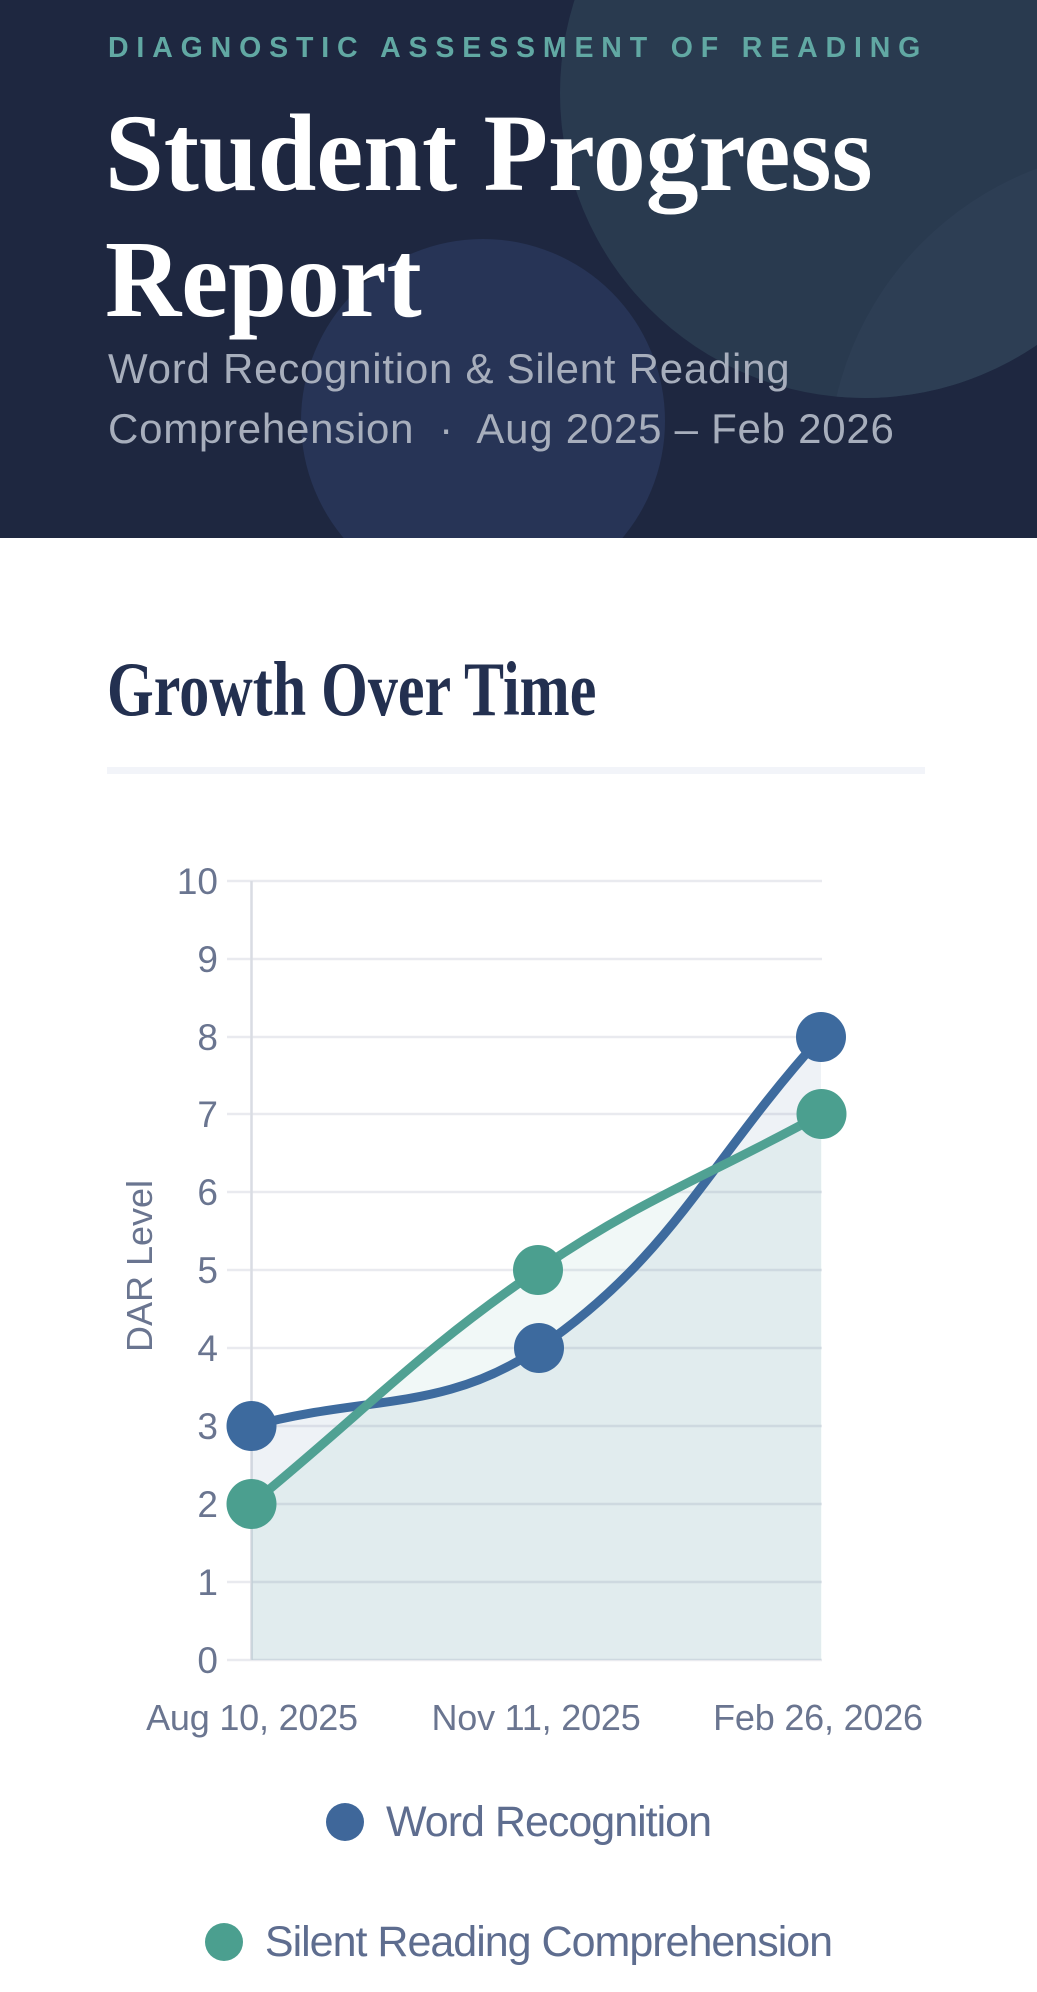 The width and height of the screenshot is (1037, 1992). What do you see at coordinates (139, 1266) in the screenshot?
I see `svg-text: DAR Level` at bounding box center [139, 1266].